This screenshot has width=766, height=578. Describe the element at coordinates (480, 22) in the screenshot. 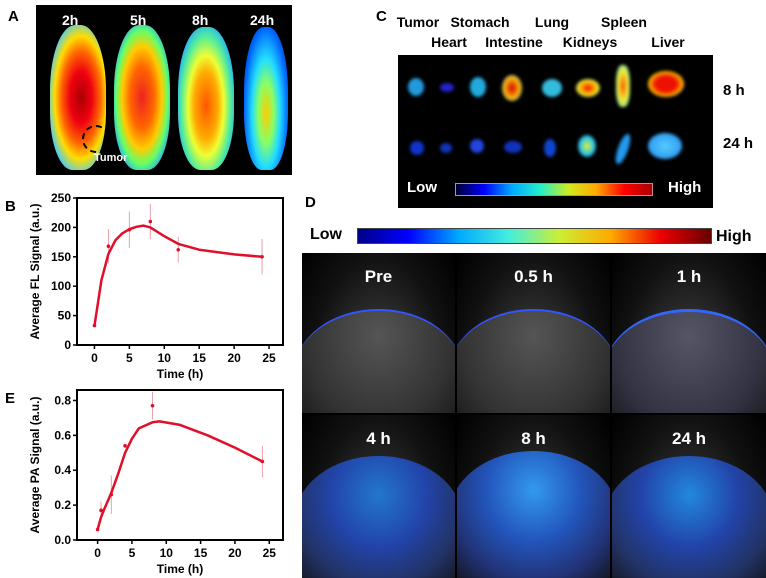

I see `organ-label-stomach: Stomach` at that location.